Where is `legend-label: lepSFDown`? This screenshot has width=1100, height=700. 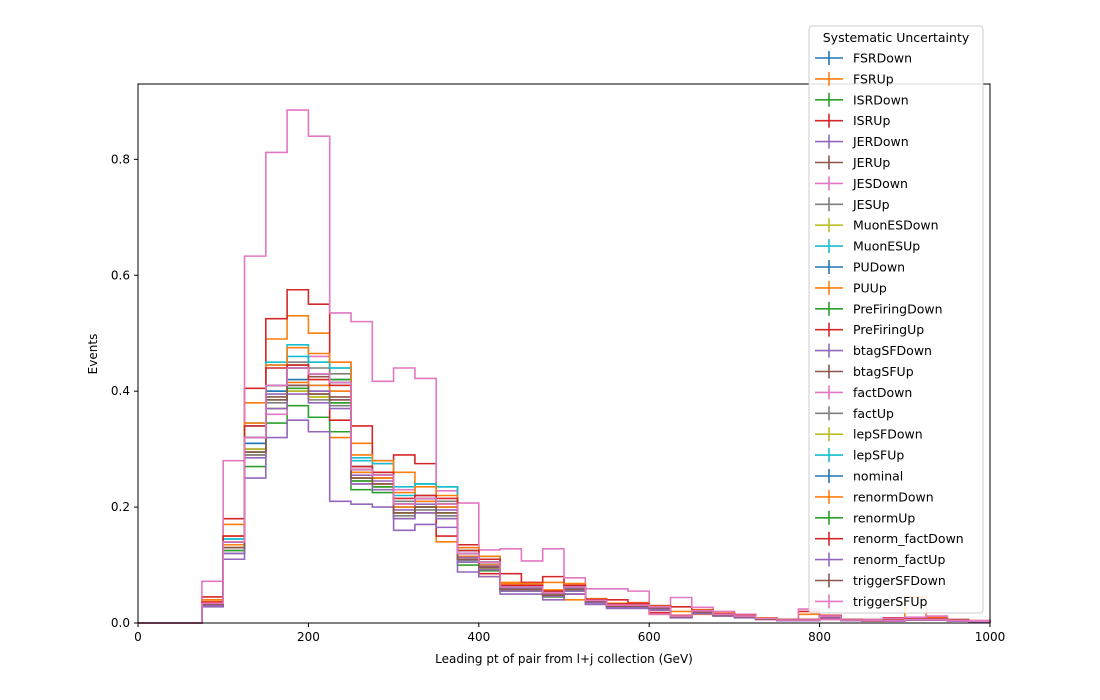
legend-label: lepSFDown is located at coordinates (888, 434).